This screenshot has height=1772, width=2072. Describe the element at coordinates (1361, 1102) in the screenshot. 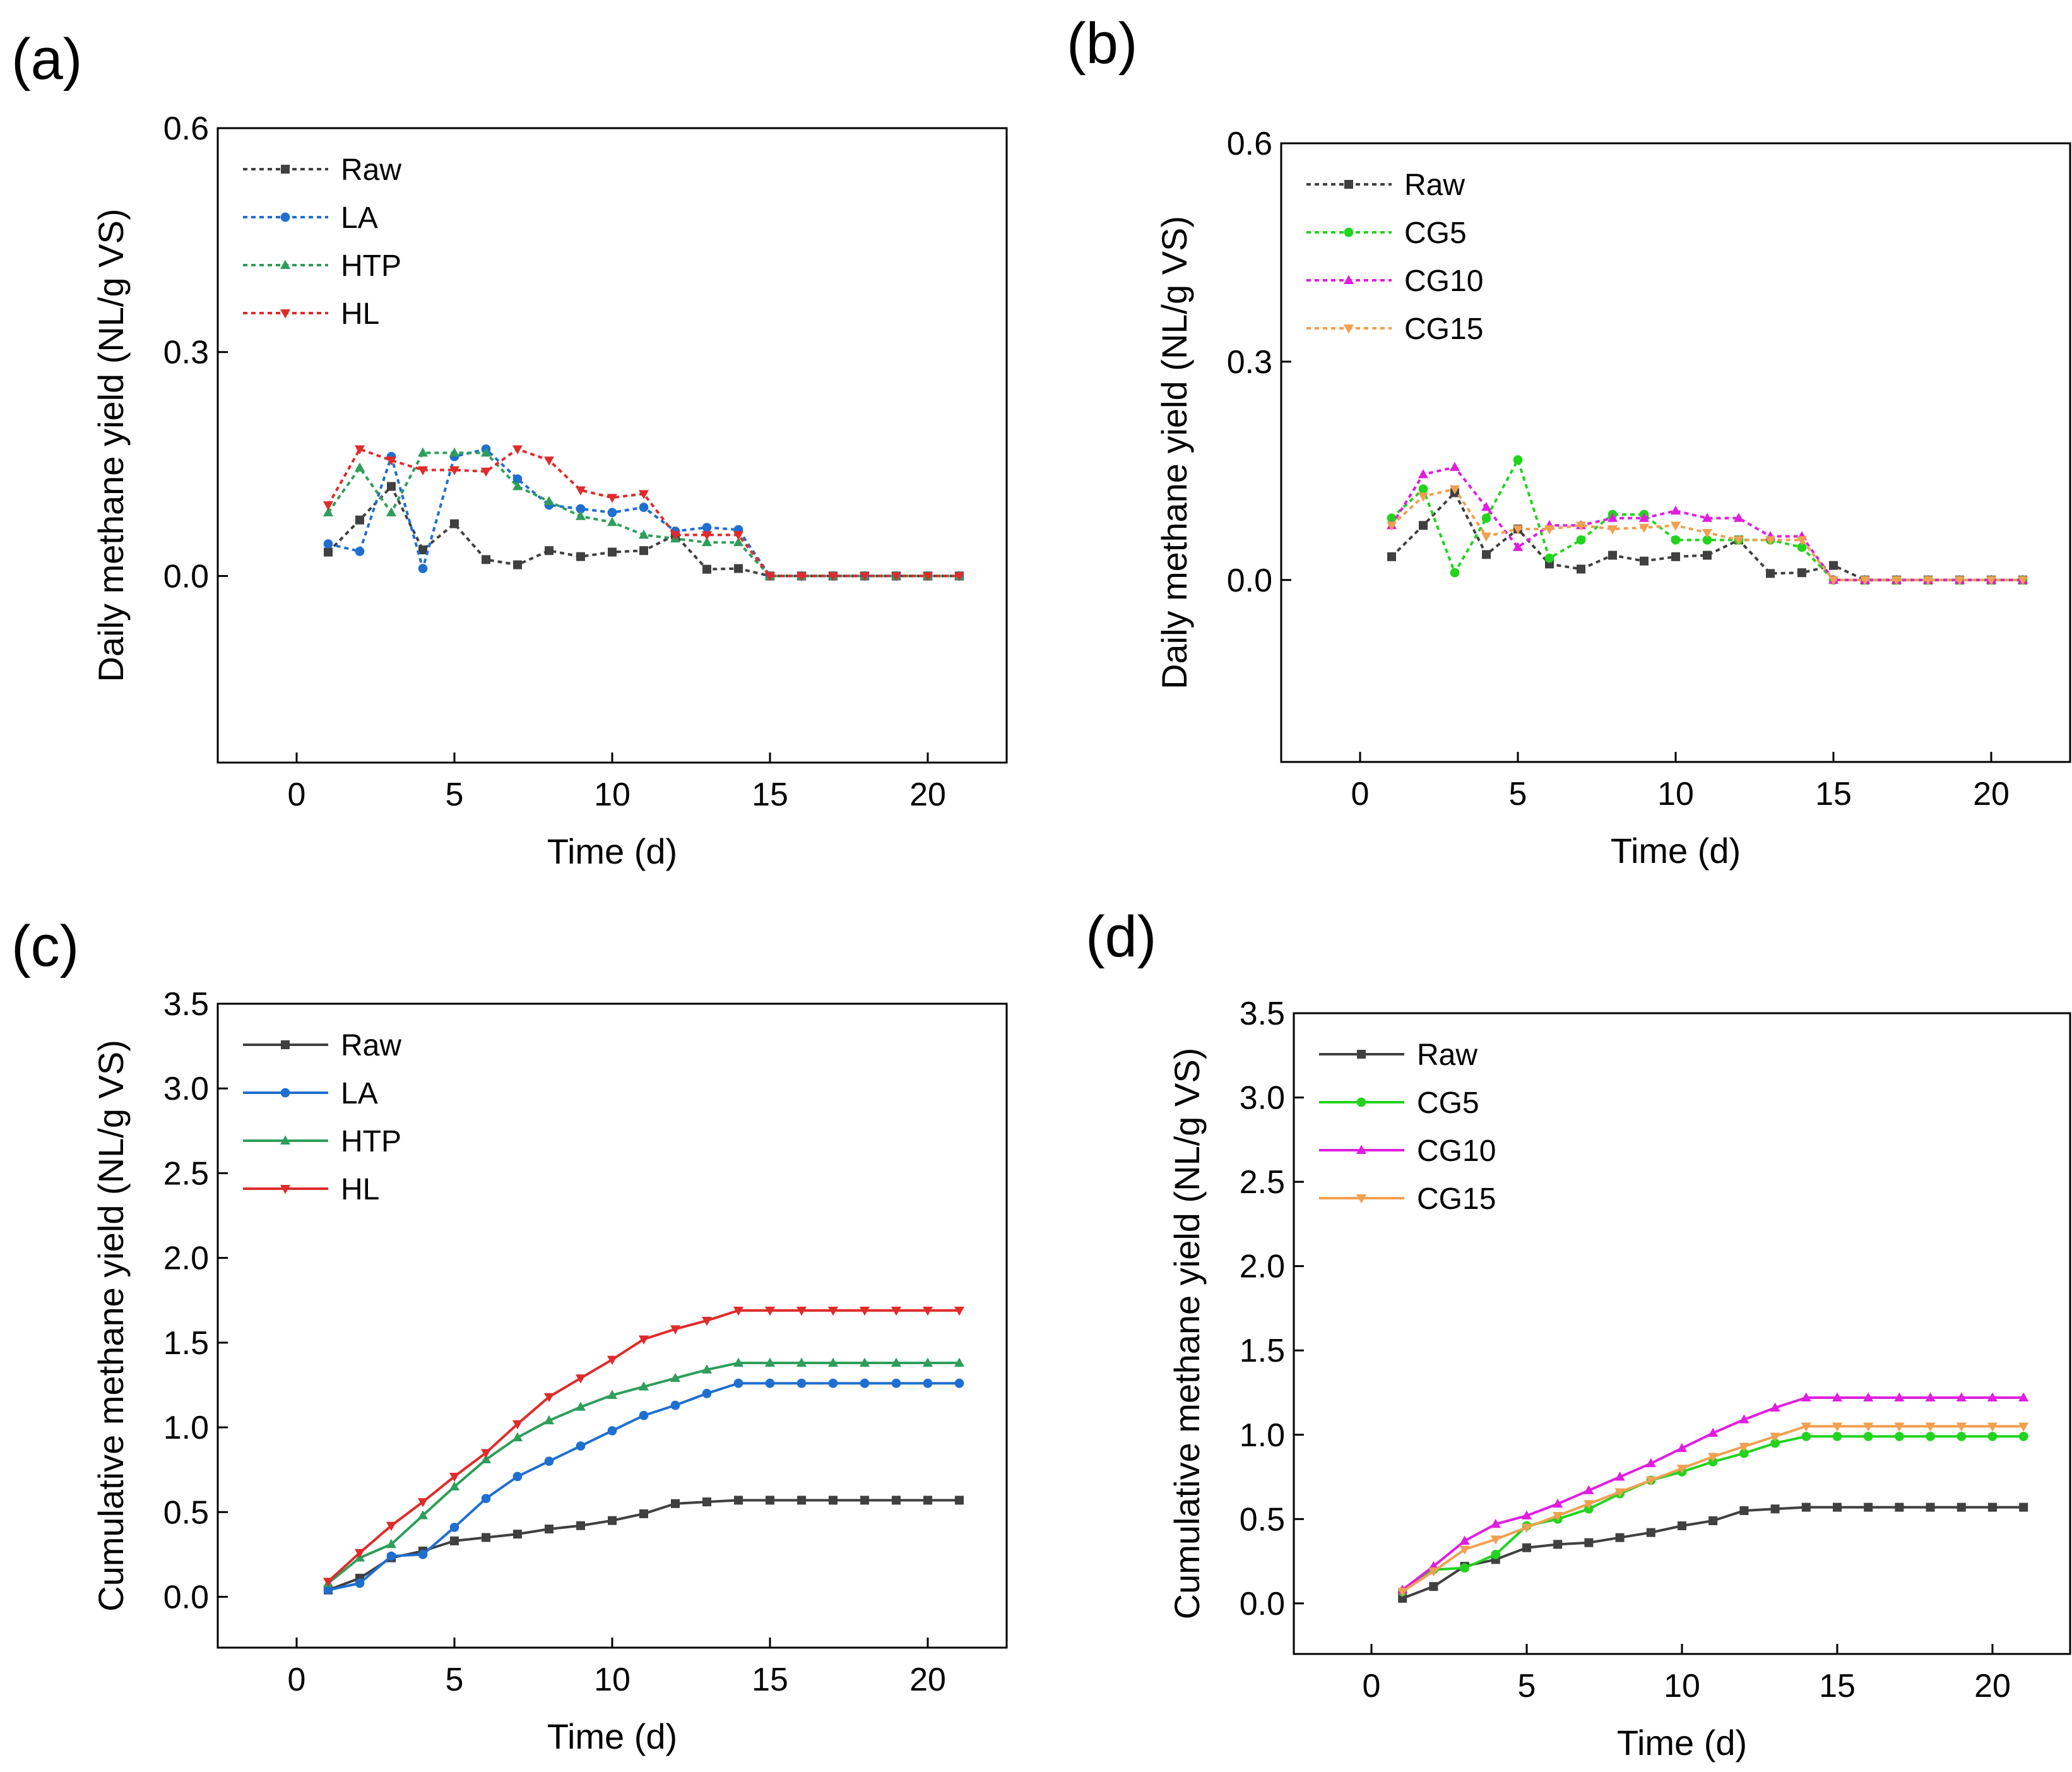

I see `legend-marker-cg5` at that location.